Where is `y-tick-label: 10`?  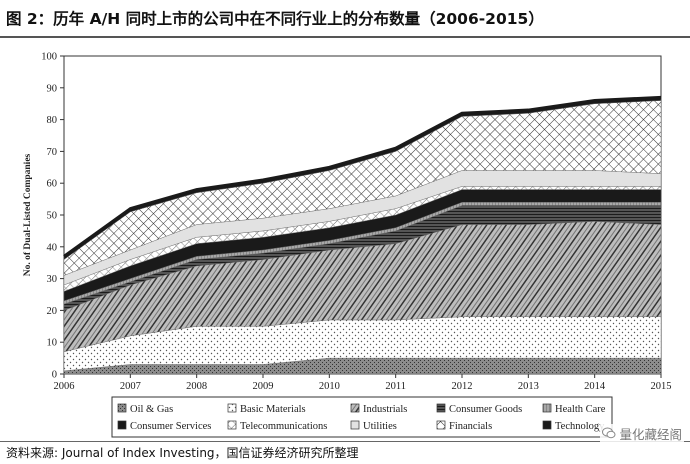
y-tick-label: 10 is located at coordinates (52, 343).